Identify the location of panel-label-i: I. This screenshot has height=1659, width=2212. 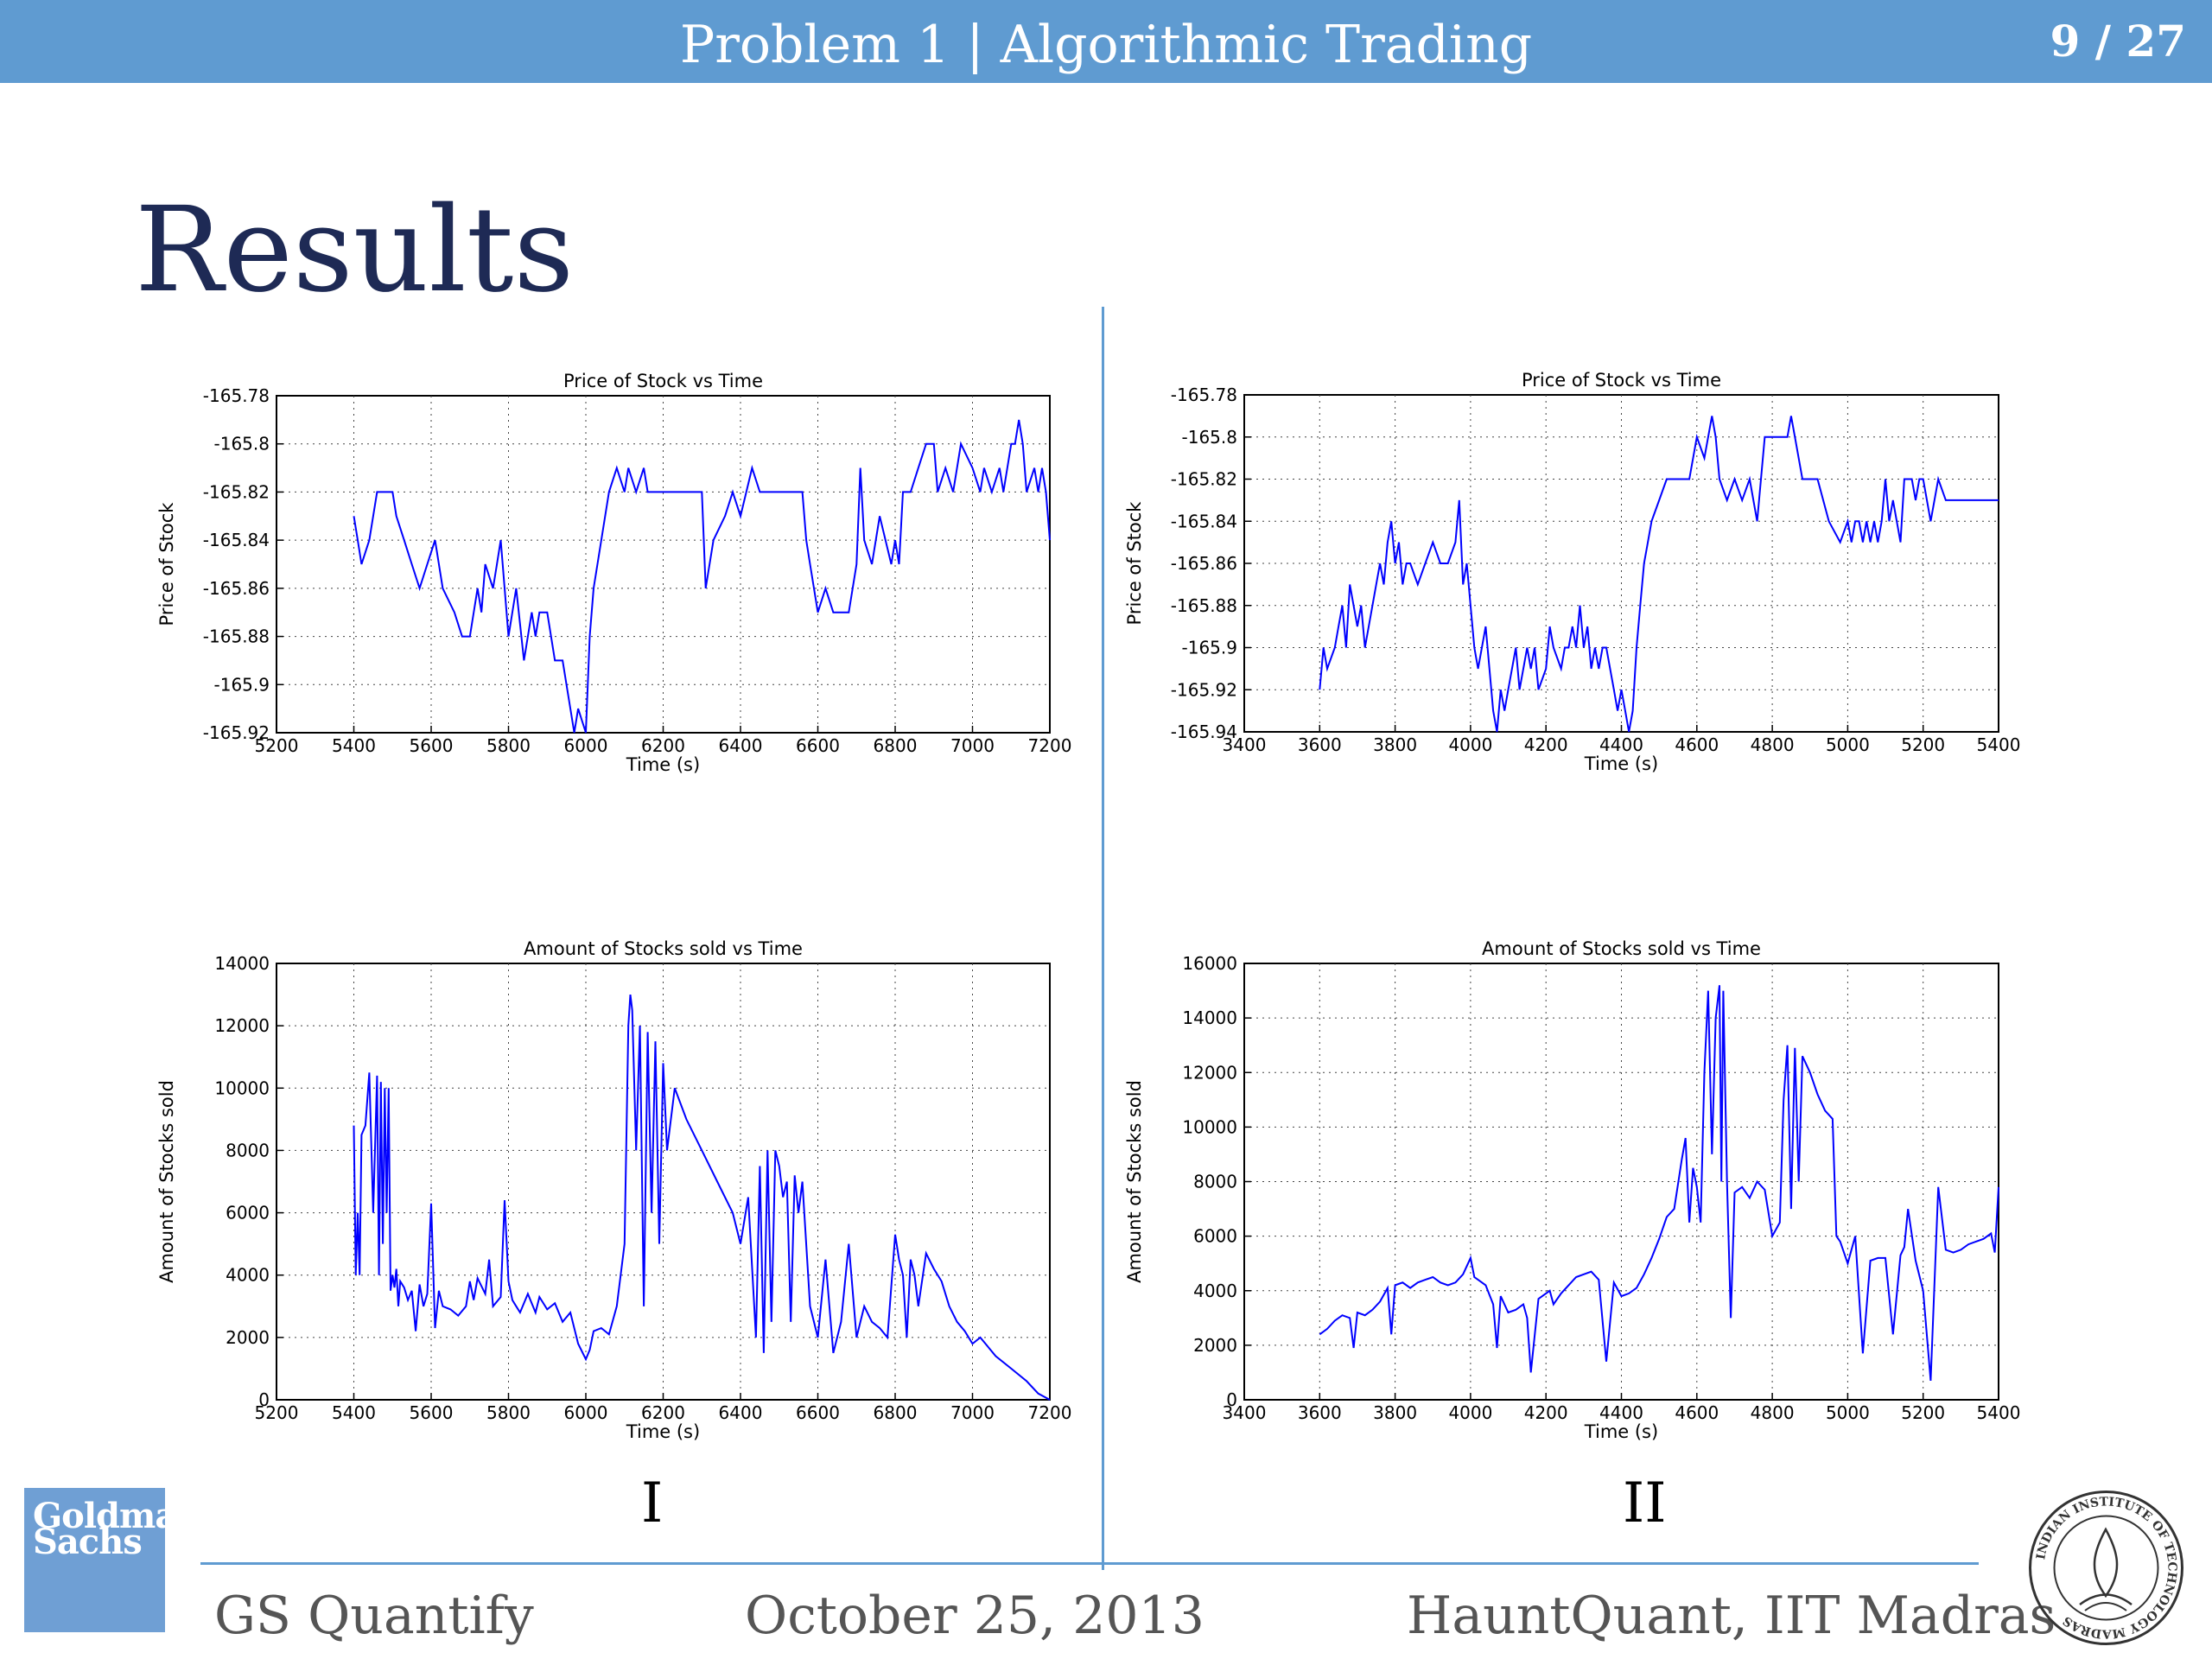
(652, 1503).